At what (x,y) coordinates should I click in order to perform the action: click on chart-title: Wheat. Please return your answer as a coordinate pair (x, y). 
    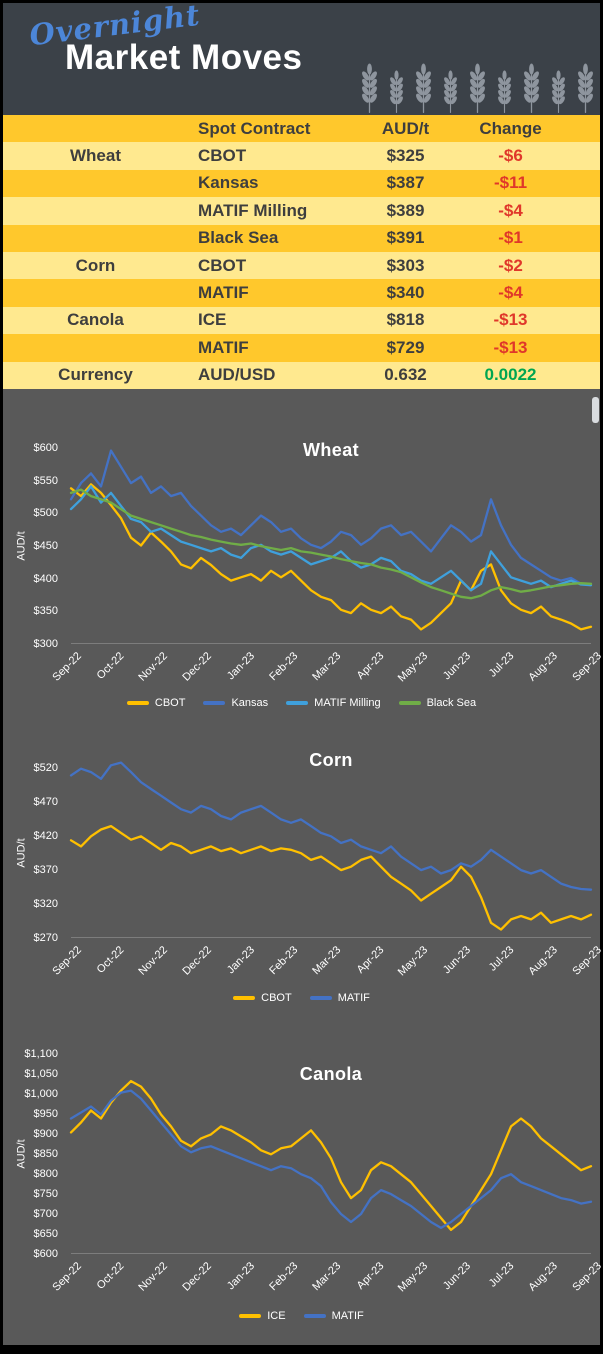
    Looking at the image, I should click on (331, 449).